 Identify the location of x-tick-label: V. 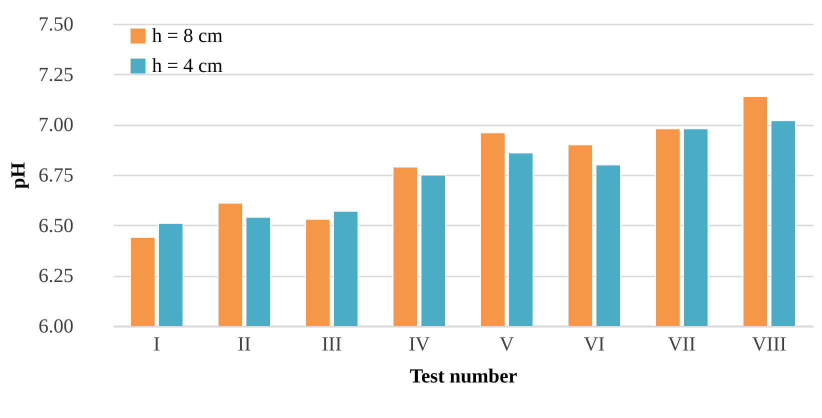
(507, 345).